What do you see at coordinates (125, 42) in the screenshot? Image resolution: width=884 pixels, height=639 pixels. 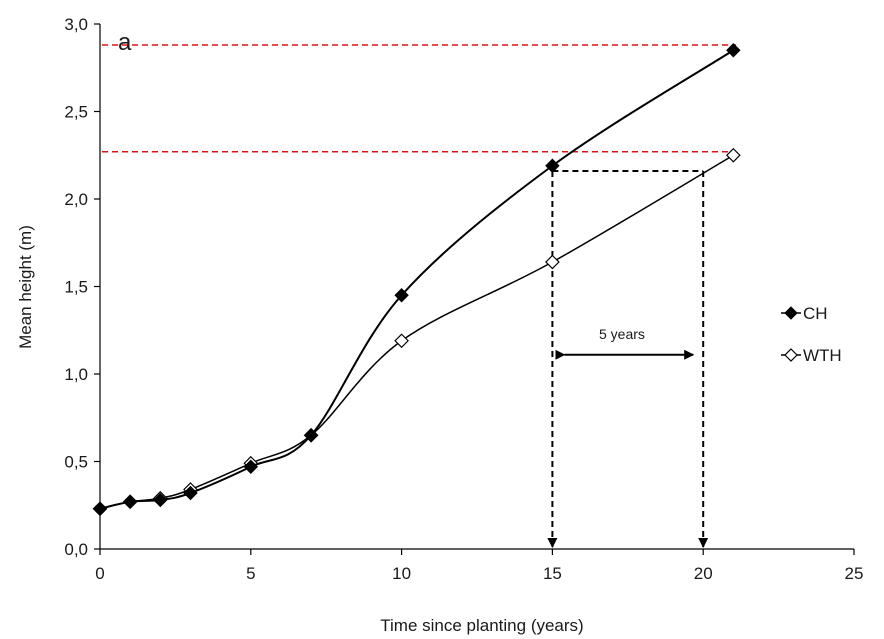 I see `panel-label: a` at bounding box center [125, 42].